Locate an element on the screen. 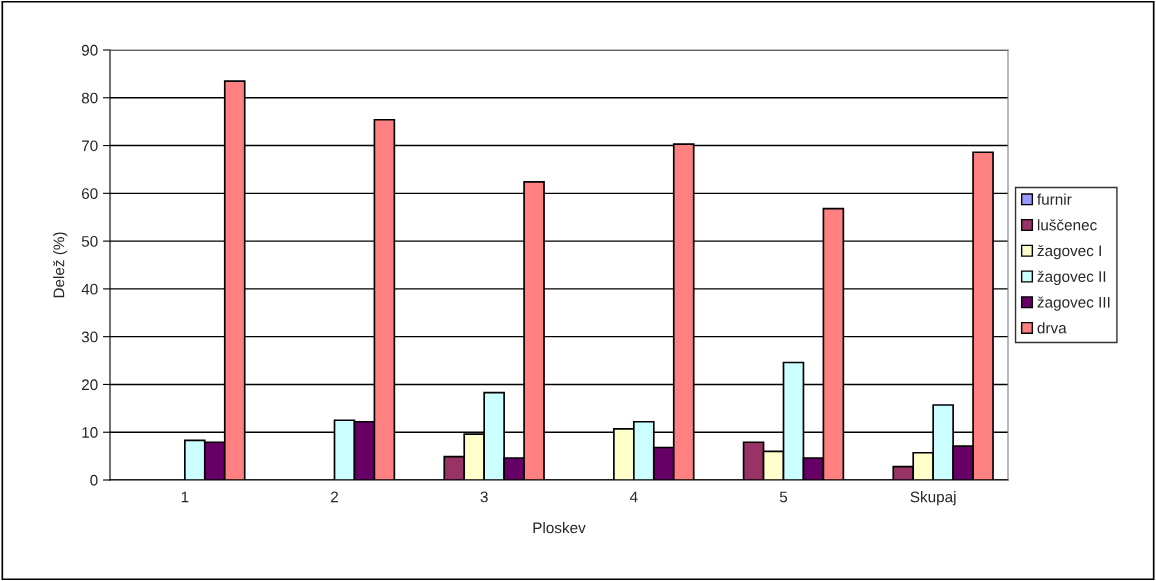 The width and height of the screenshot is (1156, 581). y-tick-label: 20 is located at coordinates (89, 385).